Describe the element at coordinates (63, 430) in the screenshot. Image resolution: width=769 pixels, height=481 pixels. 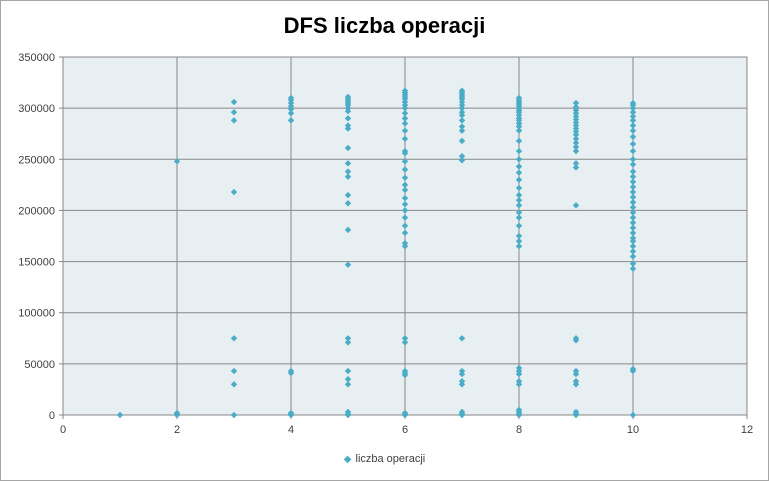
I see `x-tick-label: 0` at that location.